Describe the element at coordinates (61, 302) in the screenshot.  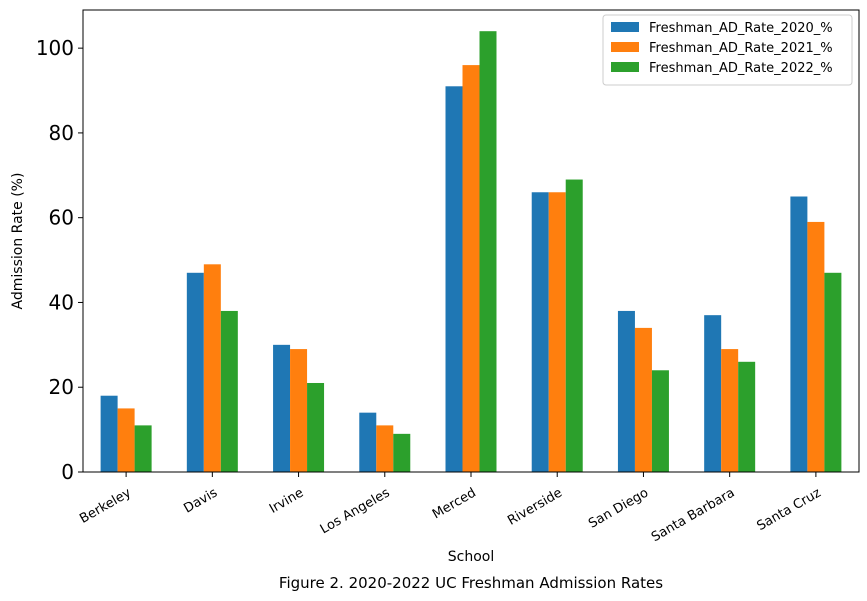
I see `y-tick-label: 40` at that location.